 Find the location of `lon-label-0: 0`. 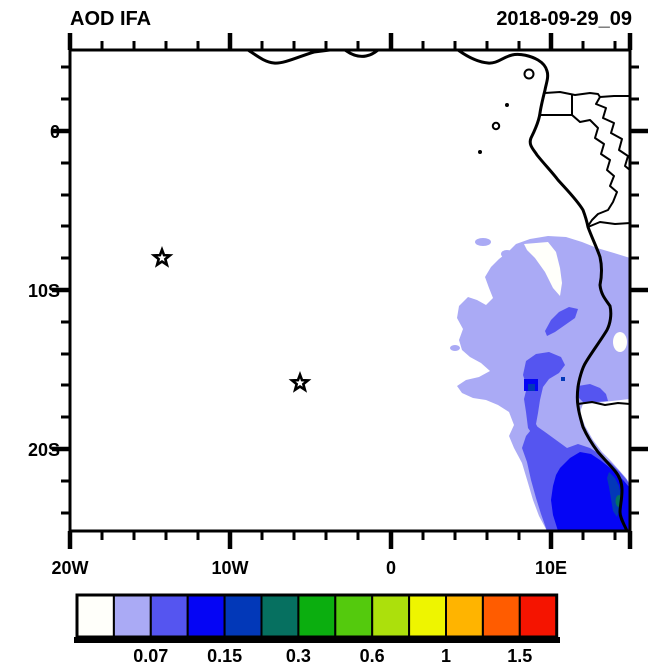

lon-label-0: 0 is located at coordinates (391, 568).